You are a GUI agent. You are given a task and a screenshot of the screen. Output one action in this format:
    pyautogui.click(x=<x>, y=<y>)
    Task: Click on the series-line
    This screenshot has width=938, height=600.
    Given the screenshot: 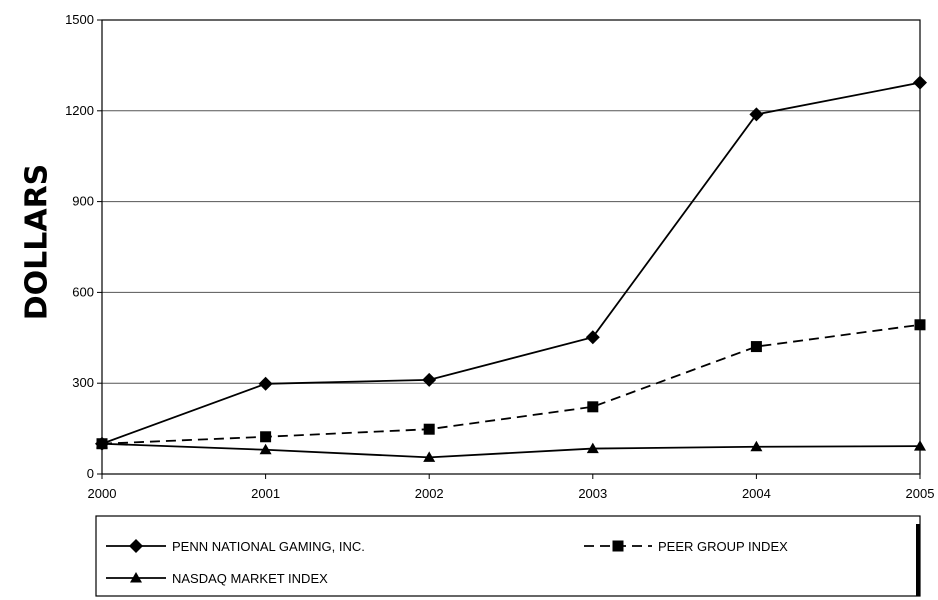 What is the action you would take?
    pyautogui.click(x=511, y=450)
    